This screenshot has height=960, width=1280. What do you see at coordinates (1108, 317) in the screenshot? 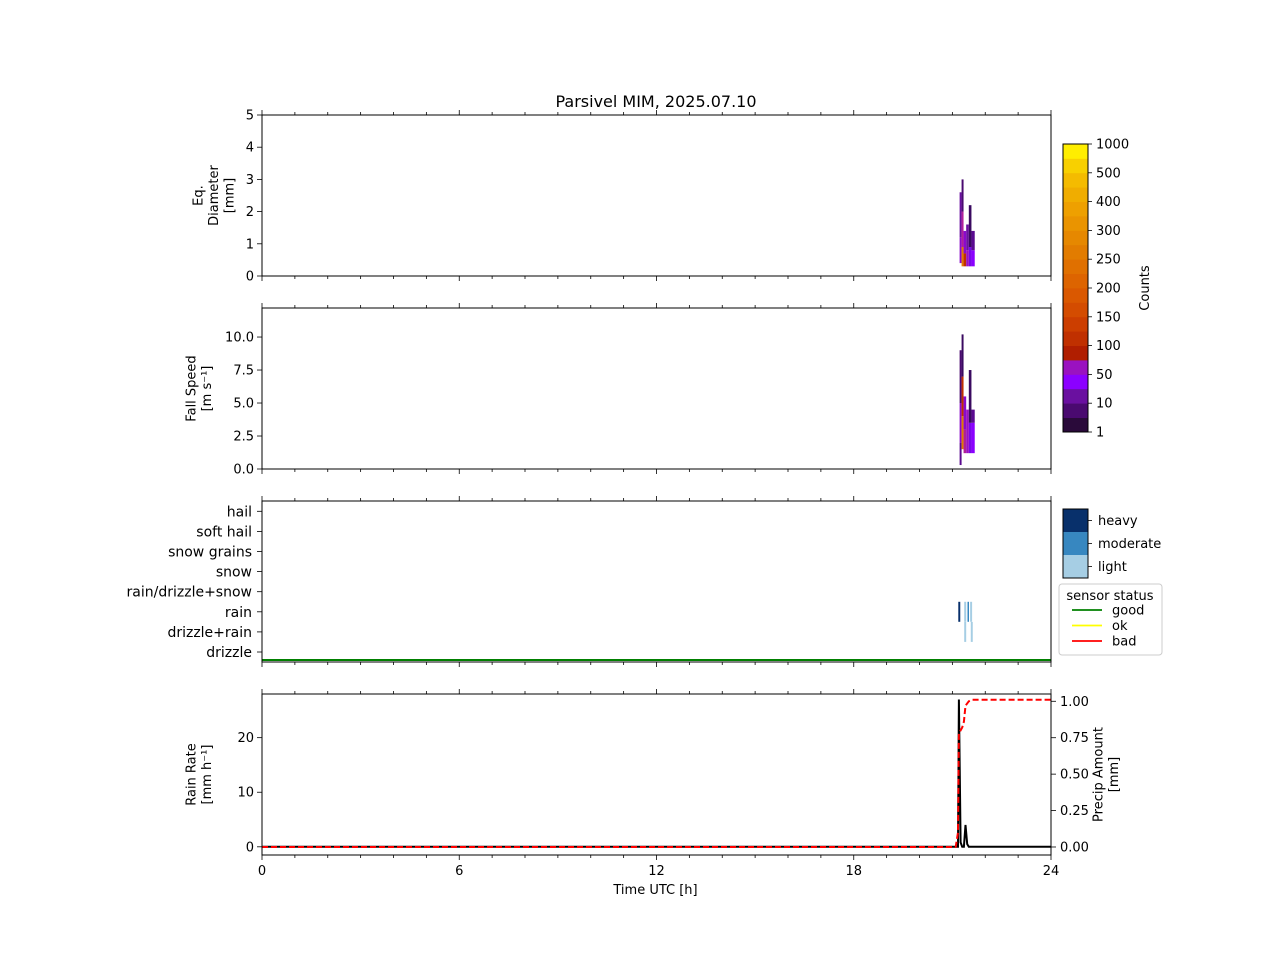
I see `colorbar-tick-label: 150` at bounding box center [1108, 317].